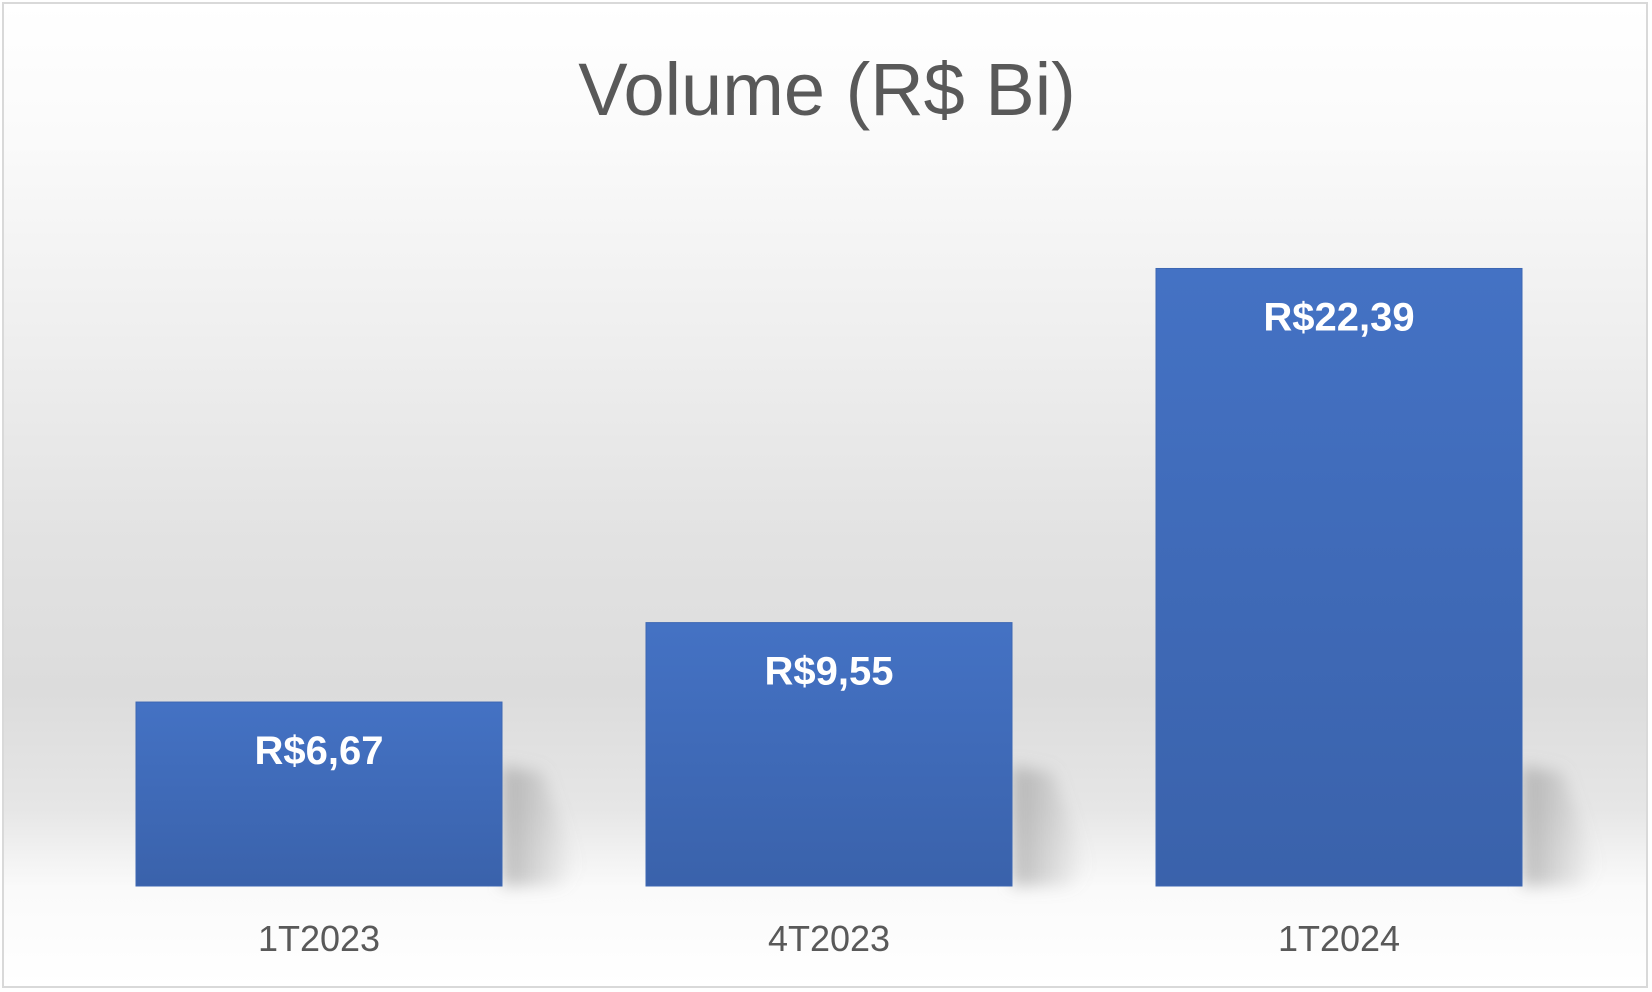  What do you see at coordinates (1338, 317) in the screenshot?
I see `value-label: R$22,39` at bounding box center [1338, 317].